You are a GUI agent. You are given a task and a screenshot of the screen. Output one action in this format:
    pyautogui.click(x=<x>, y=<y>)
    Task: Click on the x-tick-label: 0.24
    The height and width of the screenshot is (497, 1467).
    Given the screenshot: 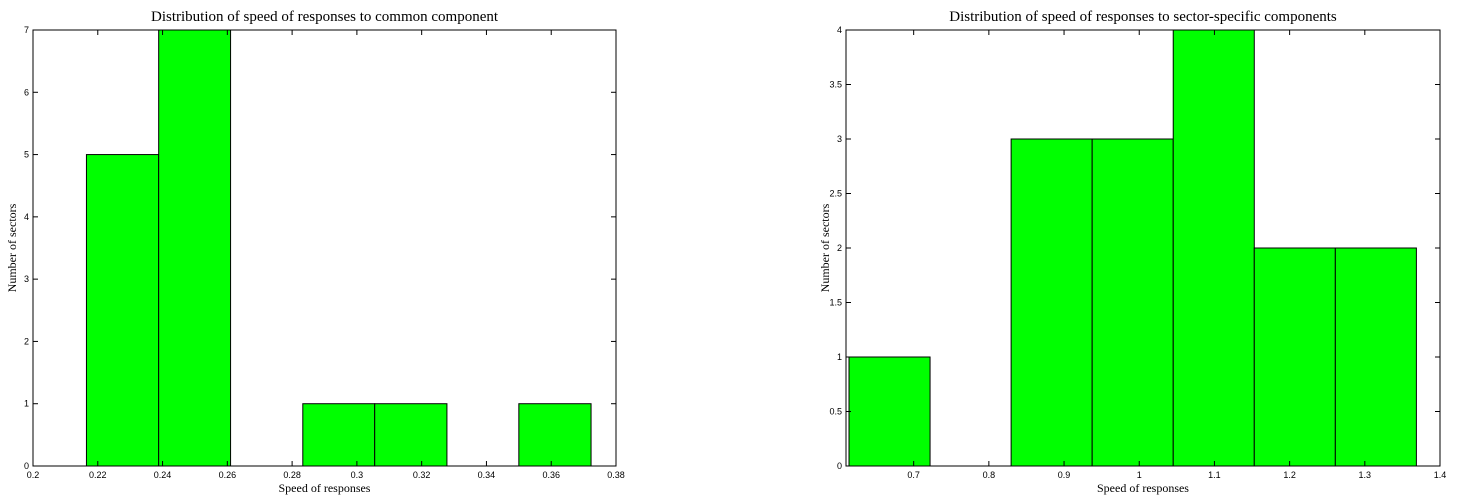 What is the action you would take?
    pyautogui.click(x=163, y=475)
    